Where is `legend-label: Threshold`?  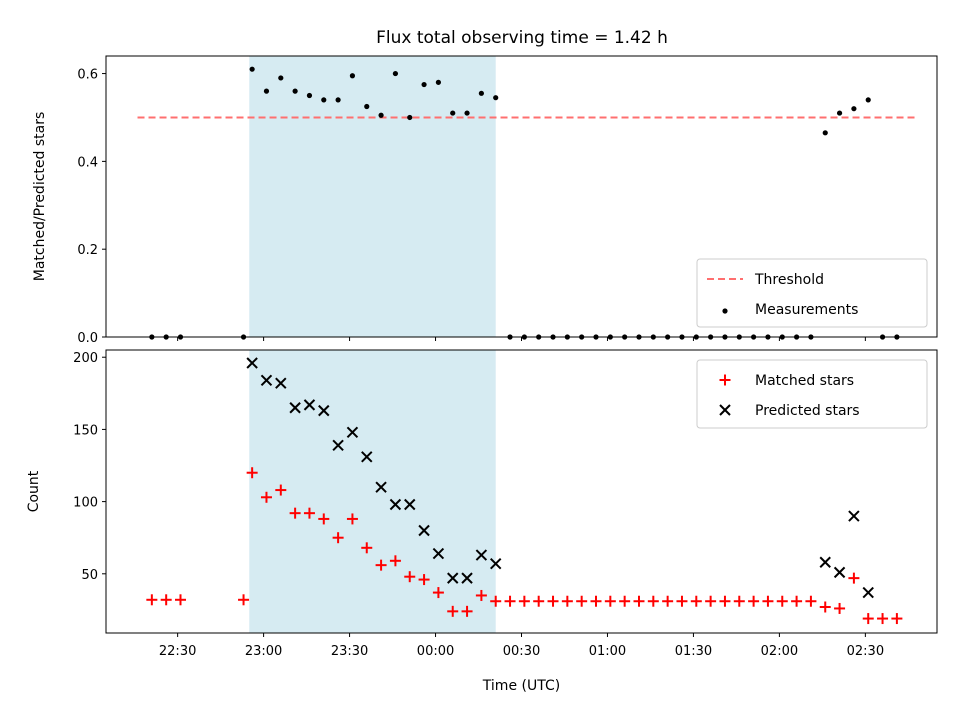 legend-label: Threshold is located at coordinates (789, 280).